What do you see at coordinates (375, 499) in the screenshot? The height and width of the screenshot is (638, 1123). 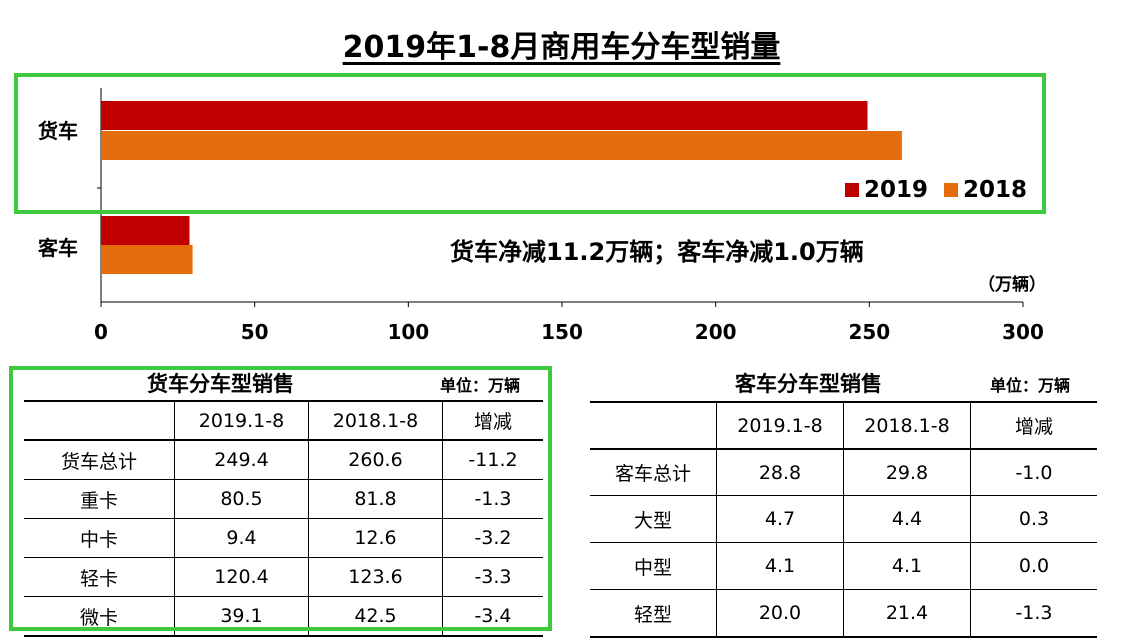 I see `table-cell: 81.8` at bounding box center [375, 499].